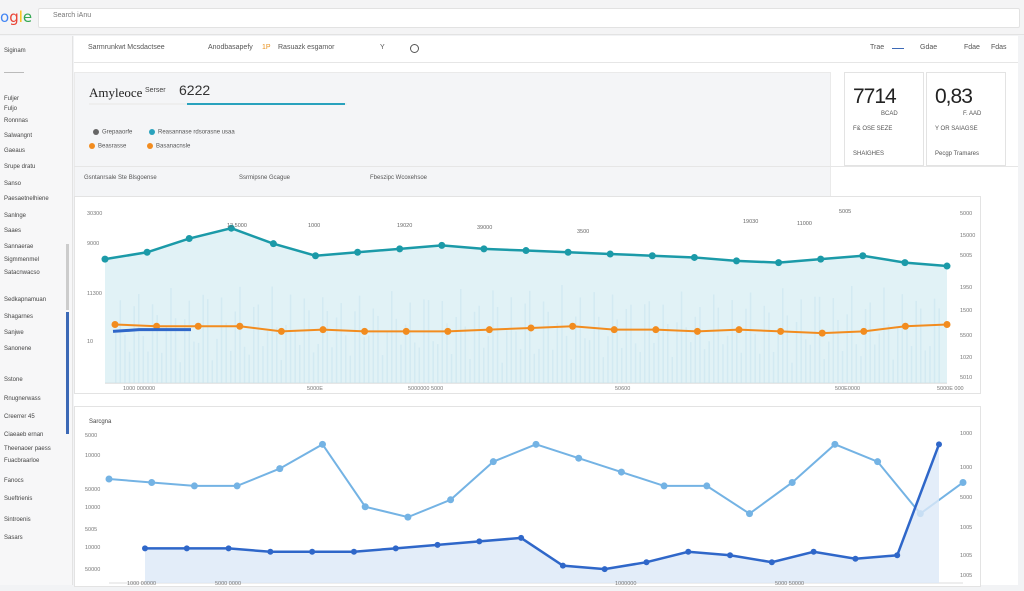  What do you see at coordinates (967, 236) in the screenshot?
I see `y-tick-label-right: 15000` at bounding box center [967, 236].